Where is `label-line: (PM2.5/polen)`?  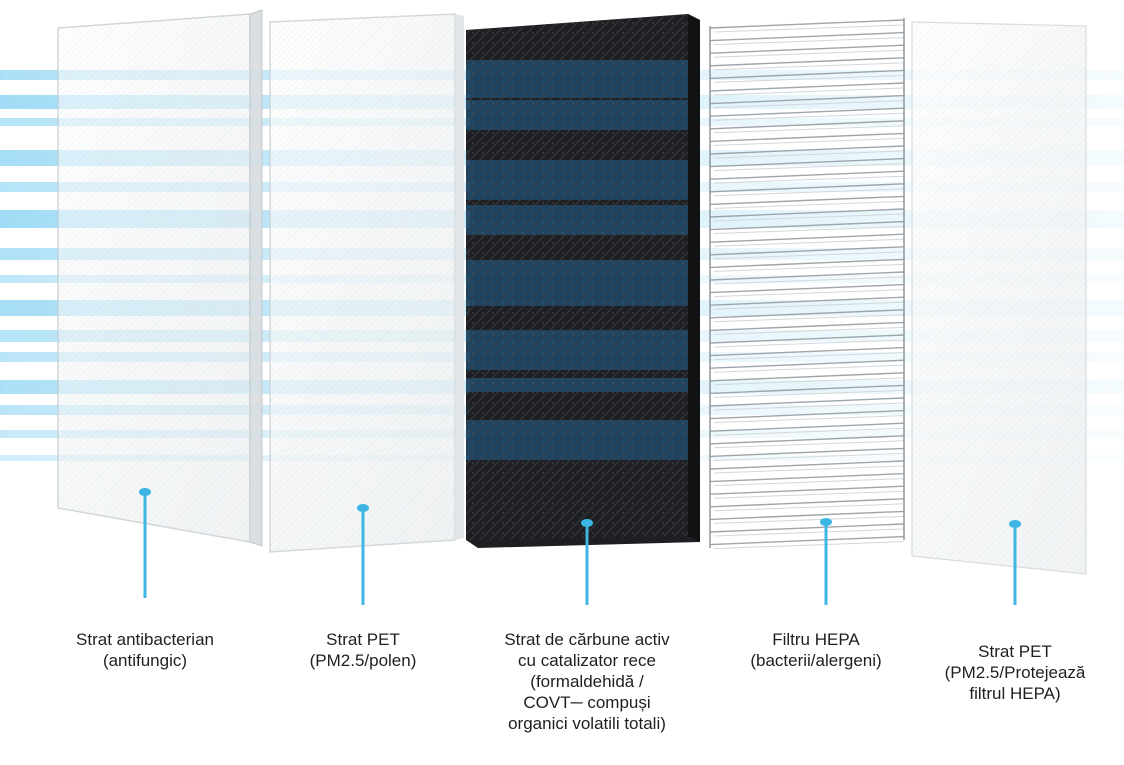 label-line: (PM2.5/polen) is located at coordinates (363, 660).